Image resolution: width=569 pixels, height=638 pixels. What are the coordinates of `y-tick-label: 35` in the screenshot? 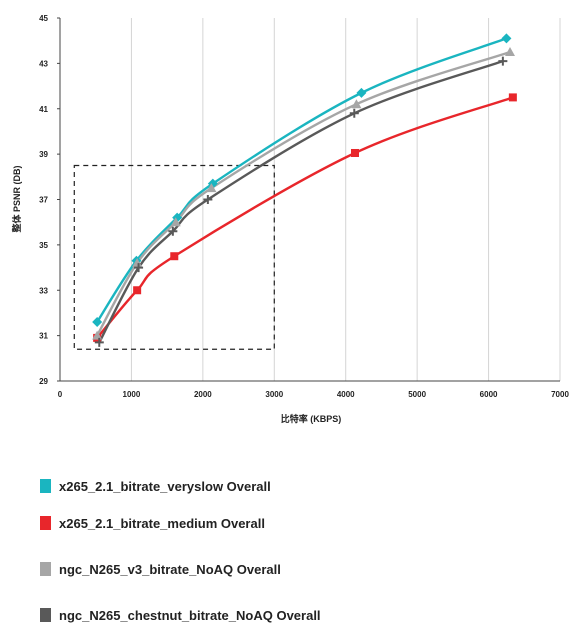 It's located at (43, 245).